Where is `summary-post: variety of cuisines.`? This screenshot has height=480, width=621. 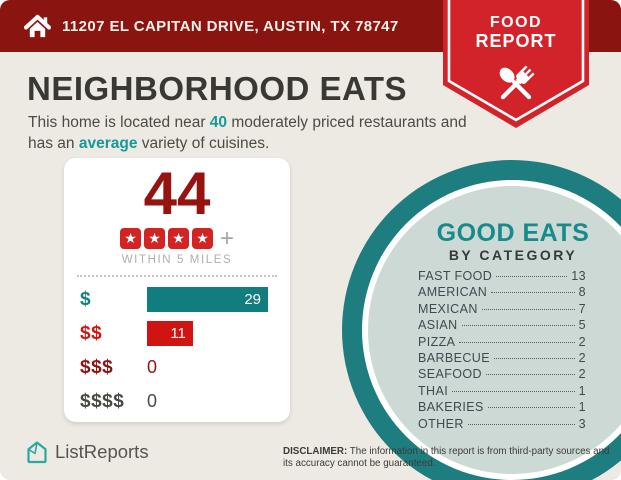 summary-post: variety of cuisines. is located at coordinates (203, 144).